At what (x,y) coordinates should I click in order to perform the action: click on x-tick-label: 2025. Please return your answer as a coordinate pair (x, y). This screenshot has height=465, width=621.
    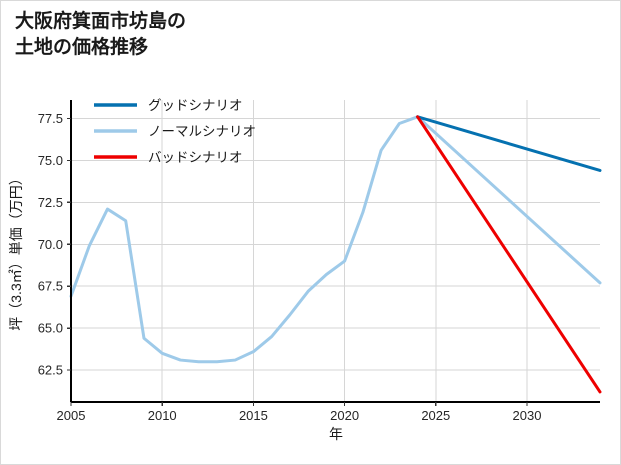
    Looking at the image, I should click on (435, 415).